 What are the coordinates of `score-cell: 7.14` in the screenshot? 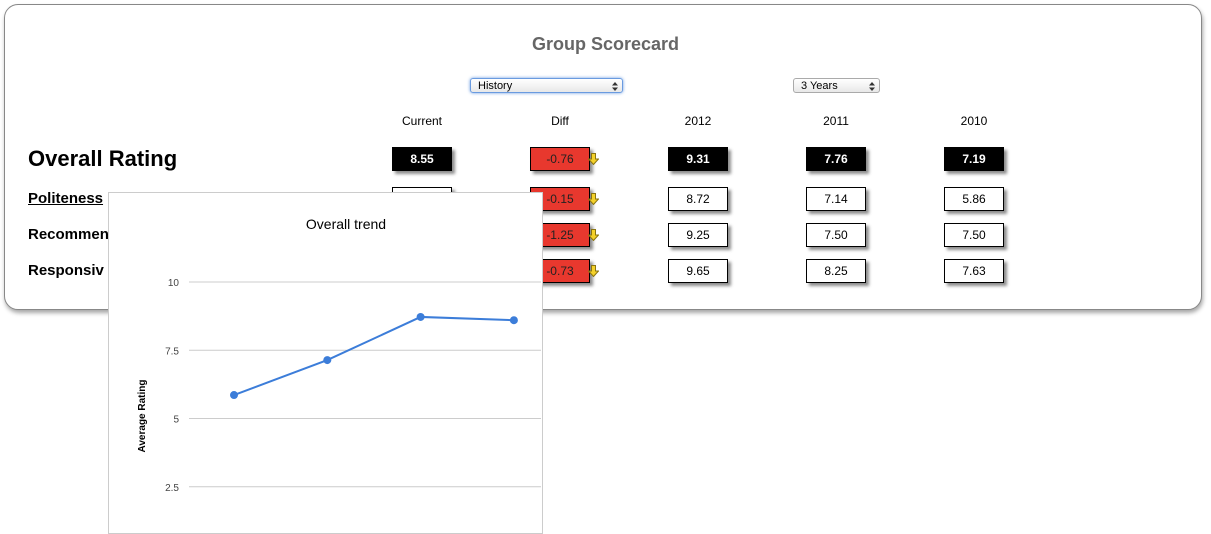 It's located at (836, 199).